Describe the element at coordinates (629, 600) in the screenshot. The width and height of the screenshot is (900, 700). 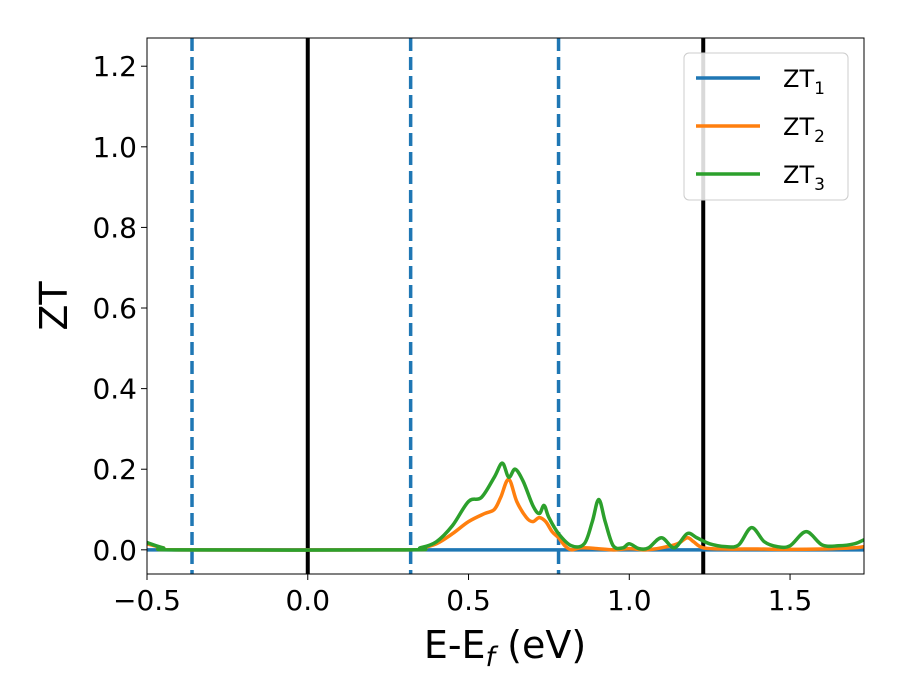
I see `x-tick-label: 1.0` at that location.